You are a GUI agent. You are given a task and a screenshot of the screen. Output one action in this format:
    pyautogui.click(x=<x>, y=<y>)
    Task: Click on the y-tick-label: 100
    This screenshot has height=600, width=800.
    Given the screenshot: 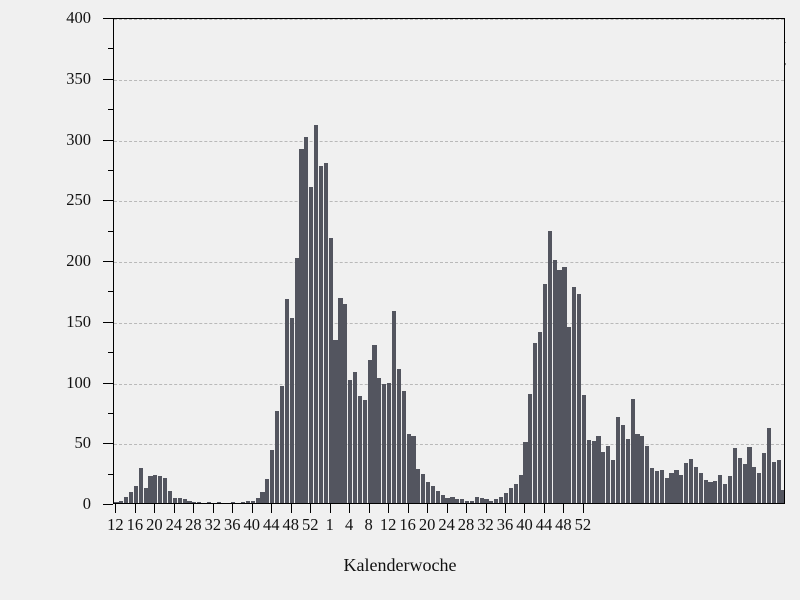 What is the action you would take?
    pyautogui.click(x=78, y=382)
    